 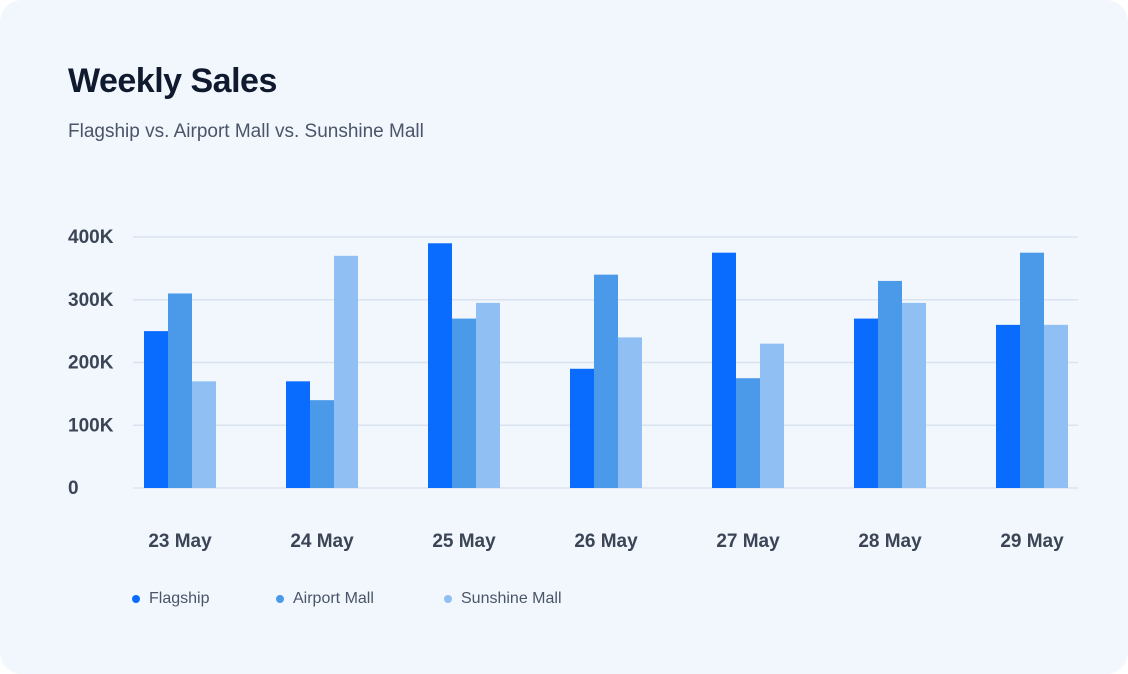 I want to click on x-tick-label: 23 May, so click(x=180, y=541).